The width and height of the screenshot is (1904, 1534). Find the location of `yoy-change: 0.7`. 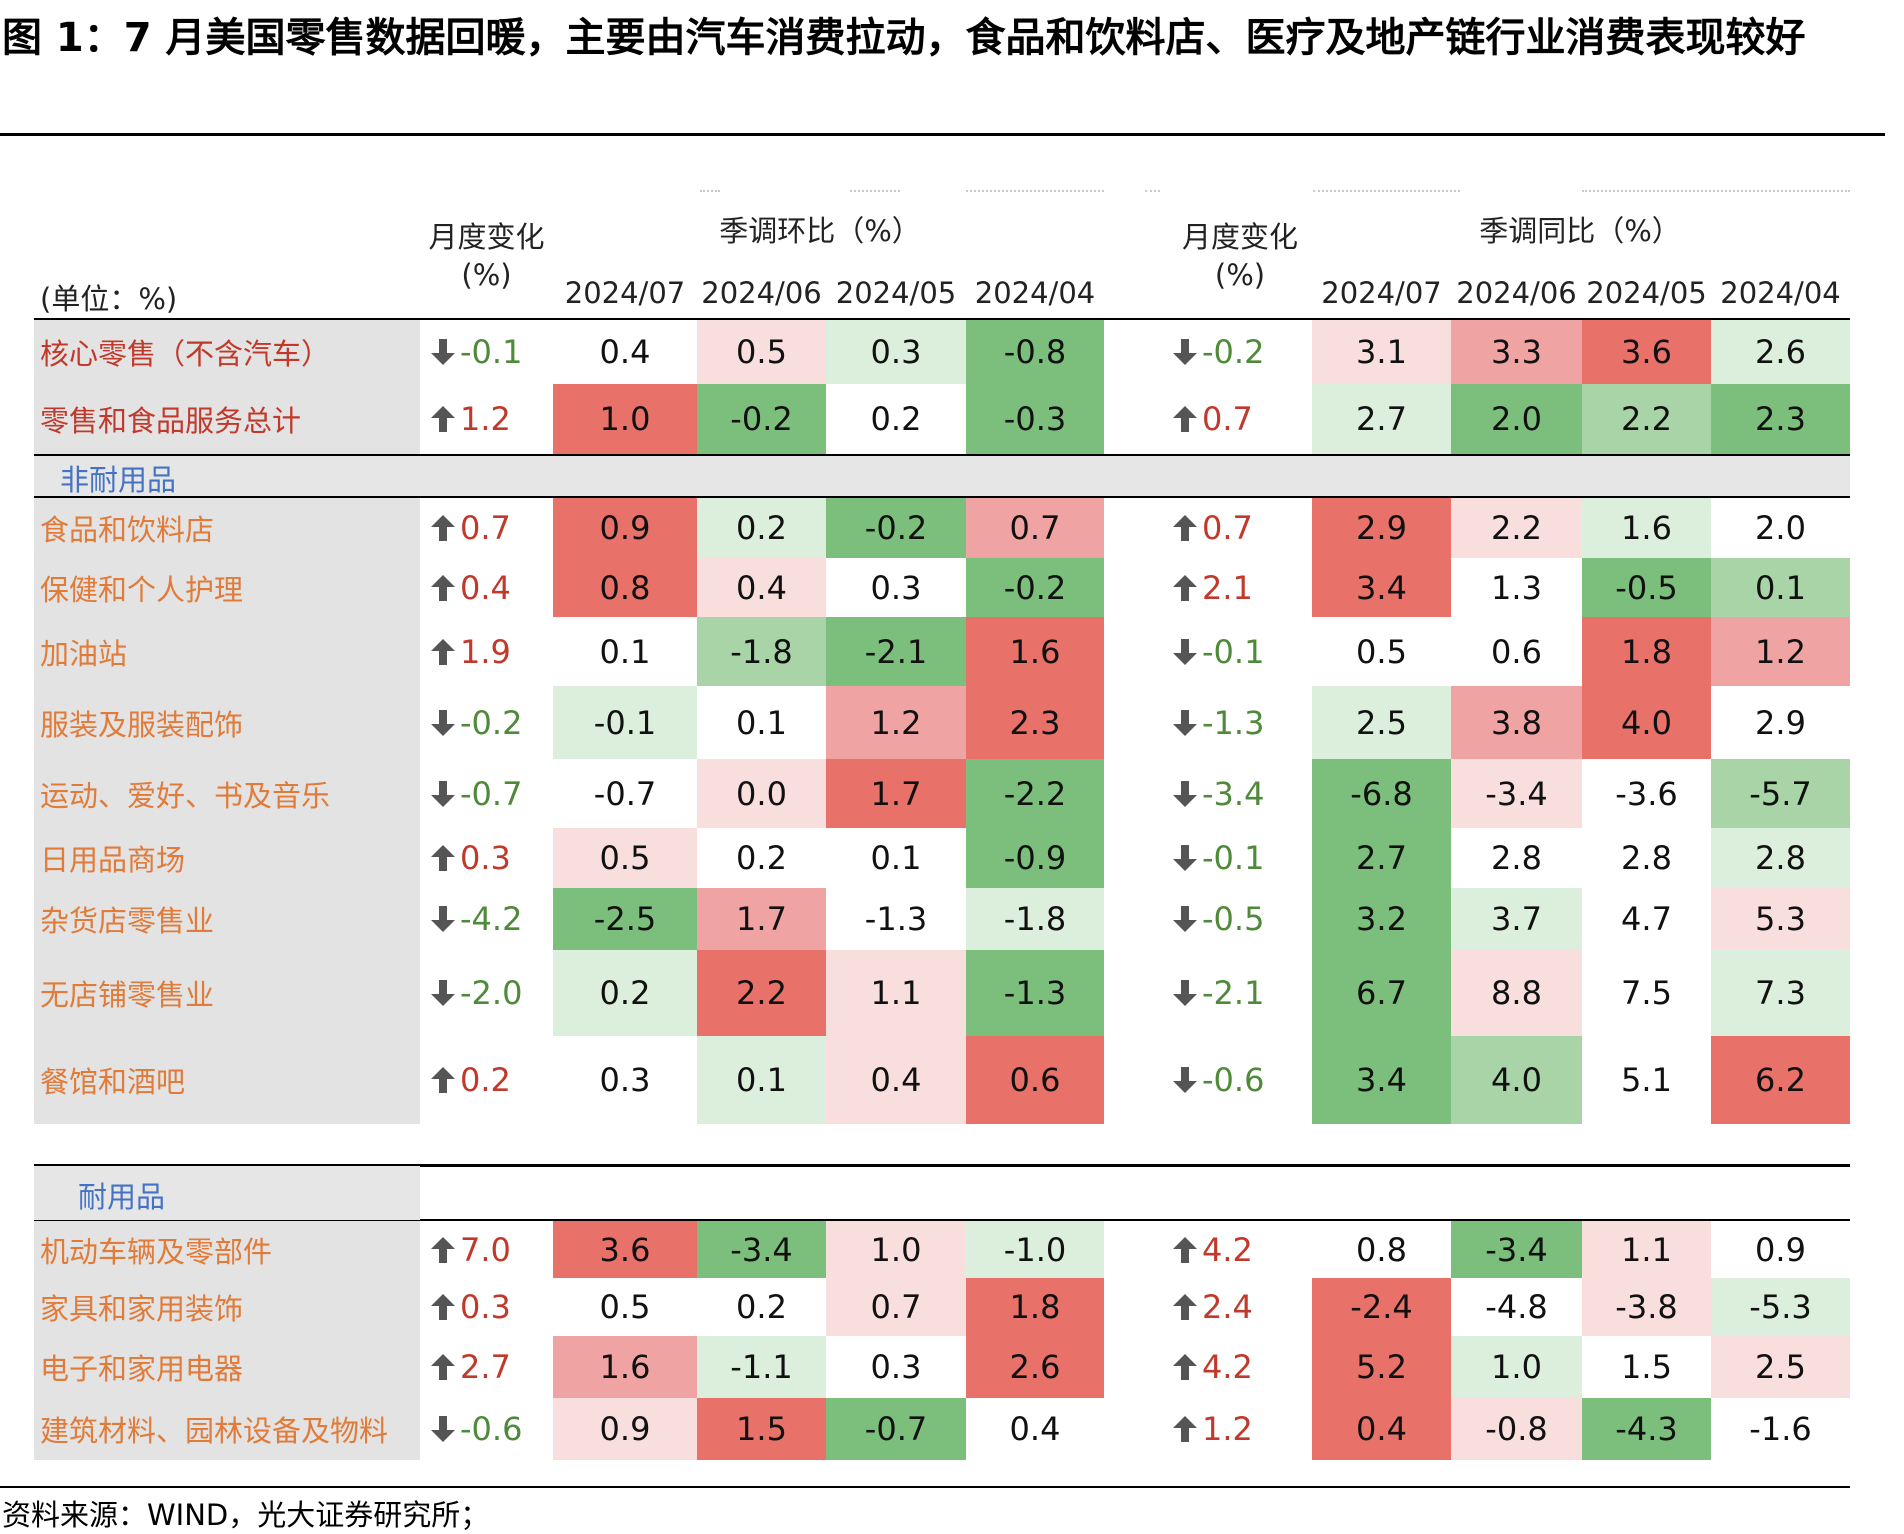

yoy-change: 0.7 is located at coordinates (1242, 419).